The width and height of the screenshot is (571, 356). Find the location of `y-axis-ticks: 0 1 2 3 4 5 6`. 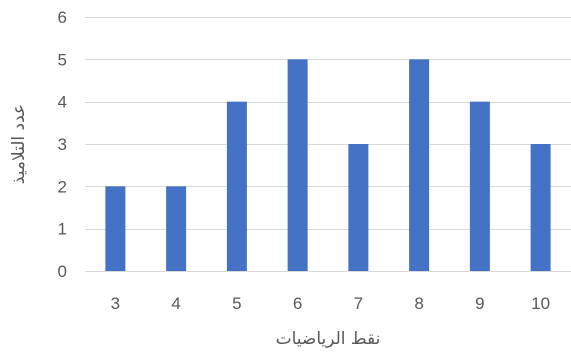

y-axis-ticks: 0 1 2 3 4 5 6 is located at coordinates (62, 144).